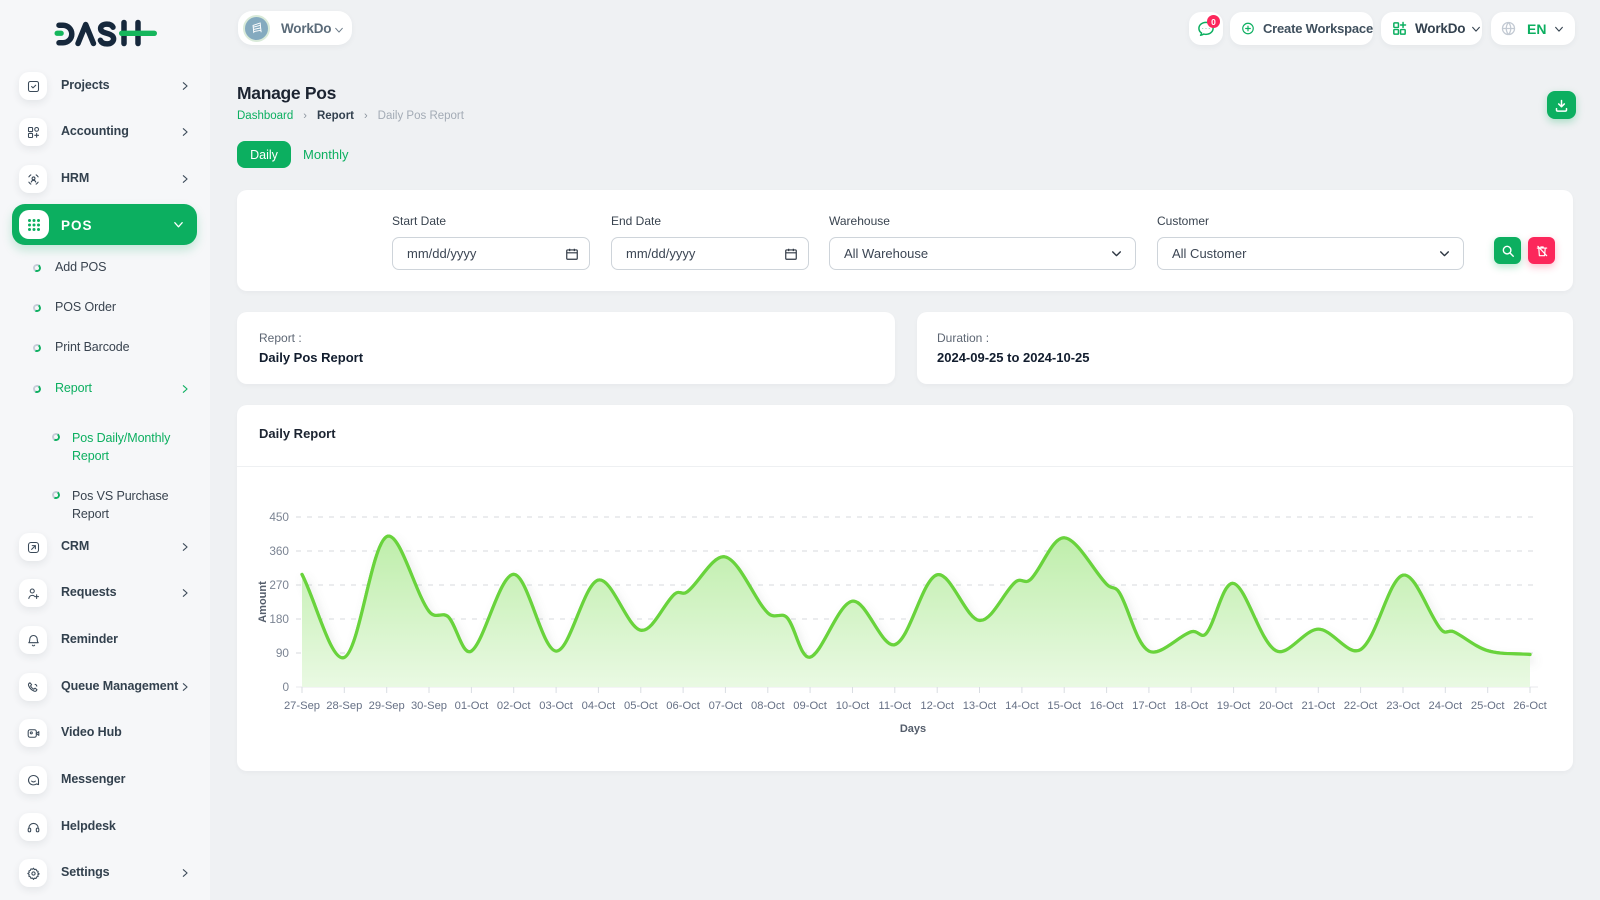  What do you see at coordinates (263, 602) in the screenshot?
I see `svg-text: Amount` at bounding box center [263, 602].